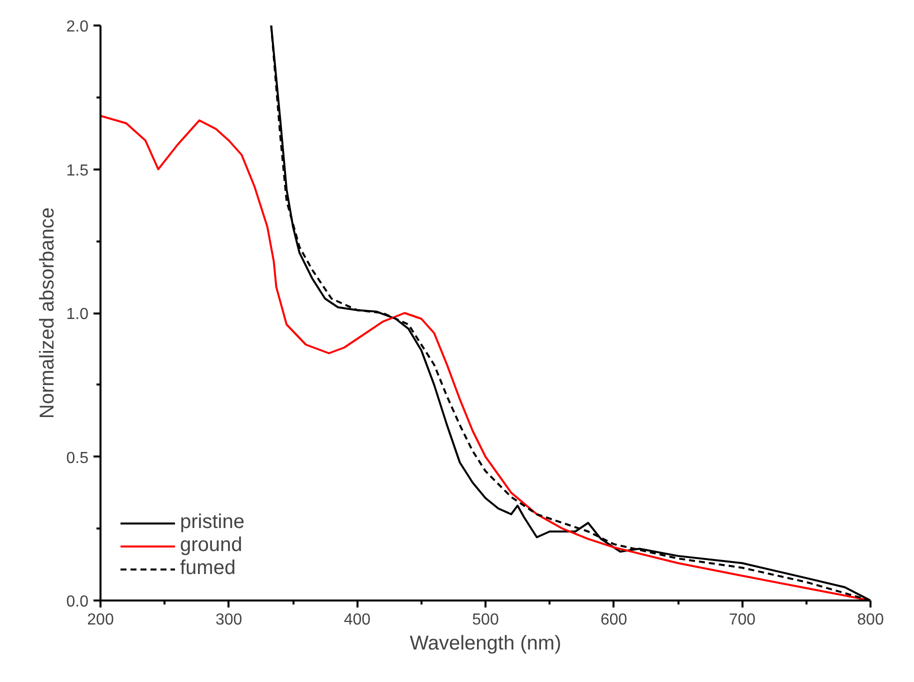  I want to click on x-tick-label: 400, so click(357, 620).